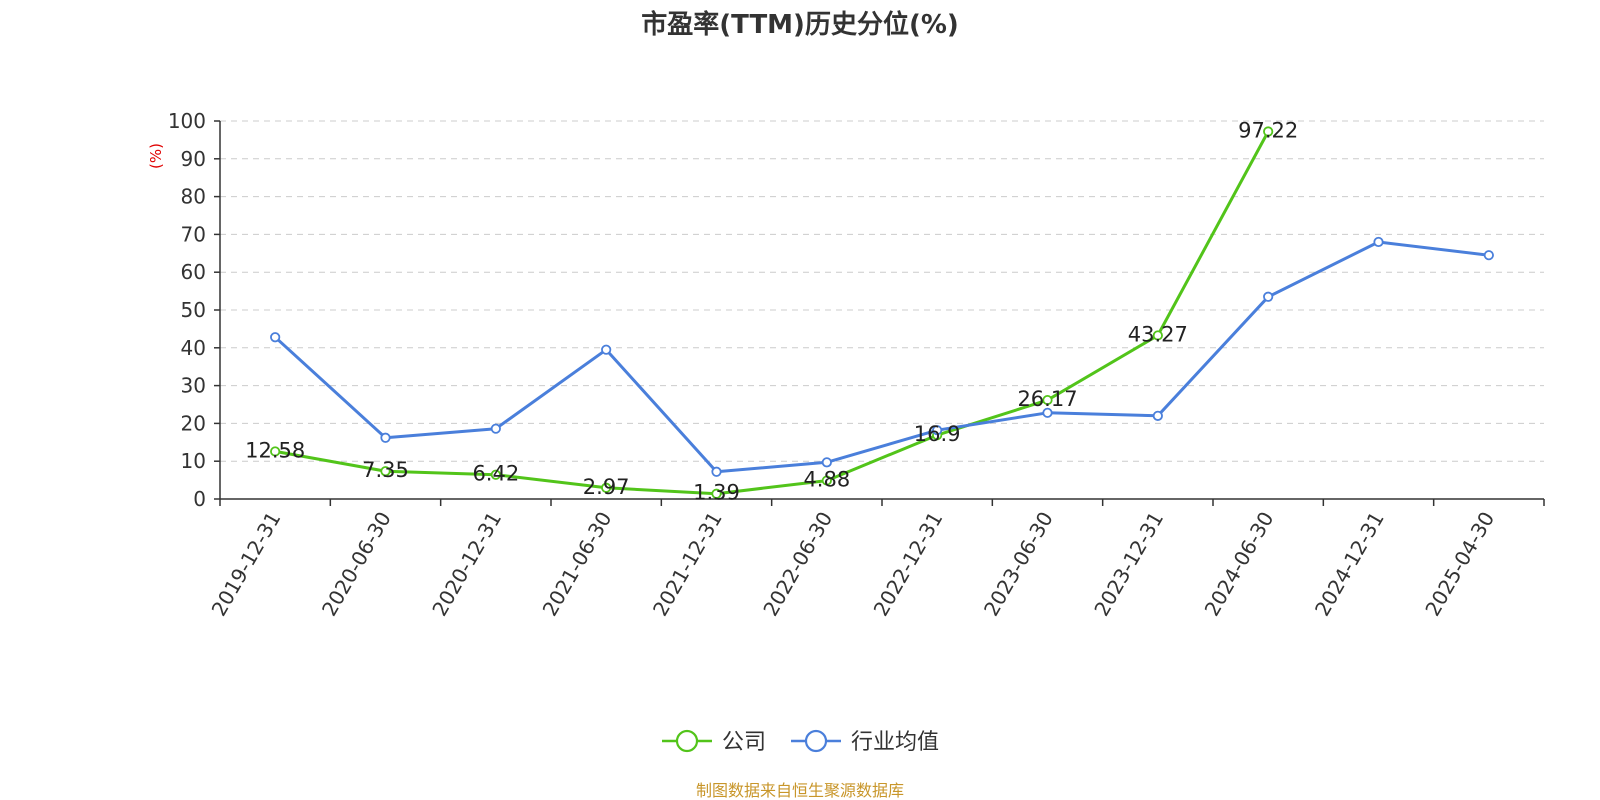 The image size is (1600, 800). I want to click on data-label: 1.39, so click(716, 493).